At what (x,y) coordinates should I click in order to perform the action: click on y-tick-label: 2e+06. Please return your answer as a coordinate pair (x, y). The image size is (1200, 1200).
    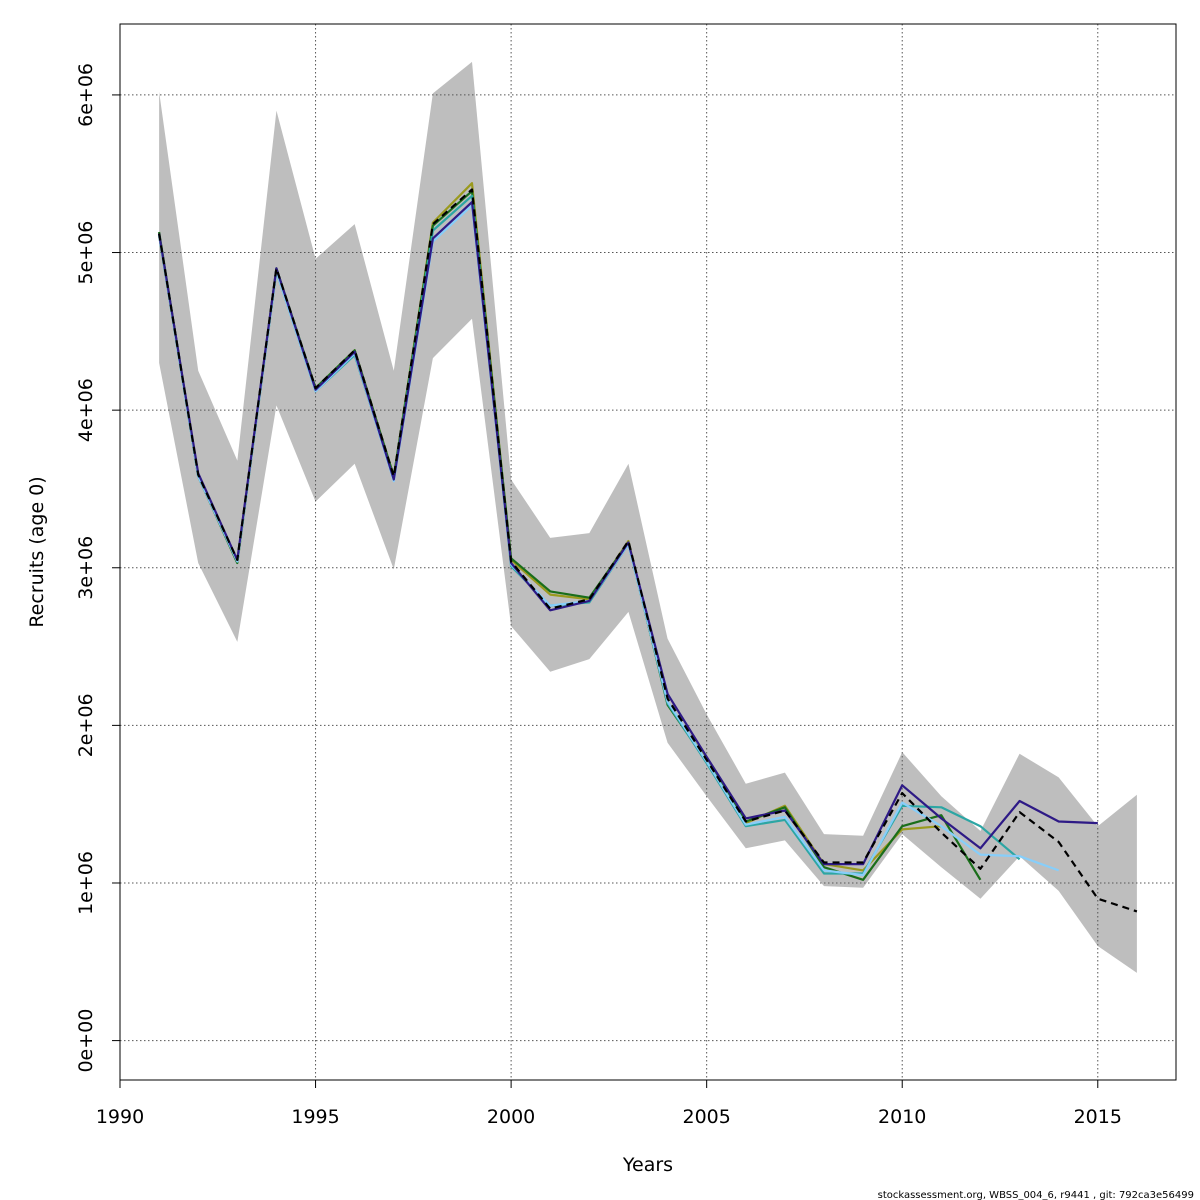
    Looking at the image, I should click on (86, 725).